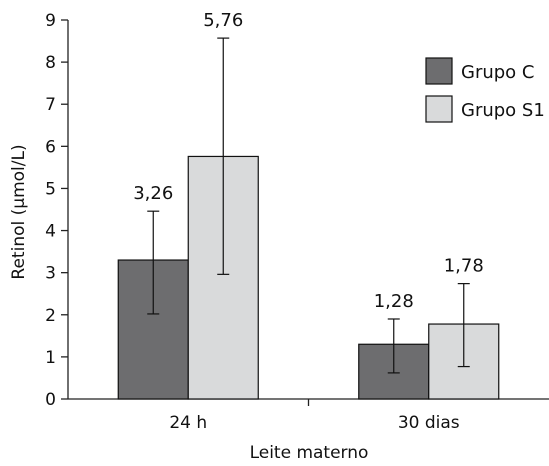 The width and height of the screenshot is (549, 466). Describe the element at coordinates (498, 72) in the screenshot. I see `legend-label: Grupo C` at that location.